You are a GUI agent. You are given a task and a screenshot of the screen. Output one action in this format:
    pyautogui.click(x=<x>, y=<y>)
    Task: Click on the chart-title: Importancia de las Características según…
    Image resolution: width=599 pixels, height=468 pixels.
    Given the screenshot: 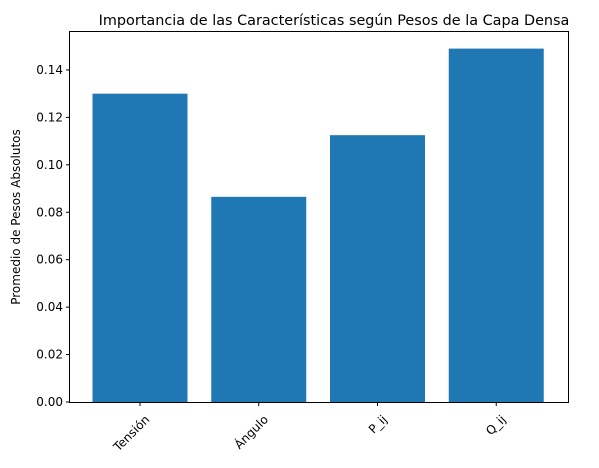 What is the action you would take?
    pyautogui.click(x=334, y=21)
    